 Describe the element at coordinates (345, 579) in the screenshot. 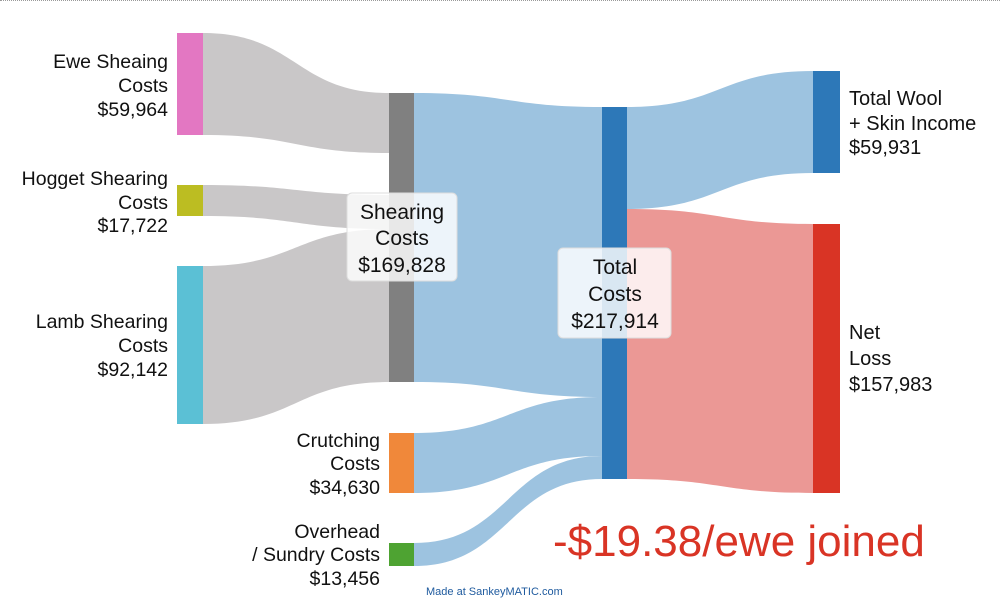

I see `svg-text: $13,456` at that location.